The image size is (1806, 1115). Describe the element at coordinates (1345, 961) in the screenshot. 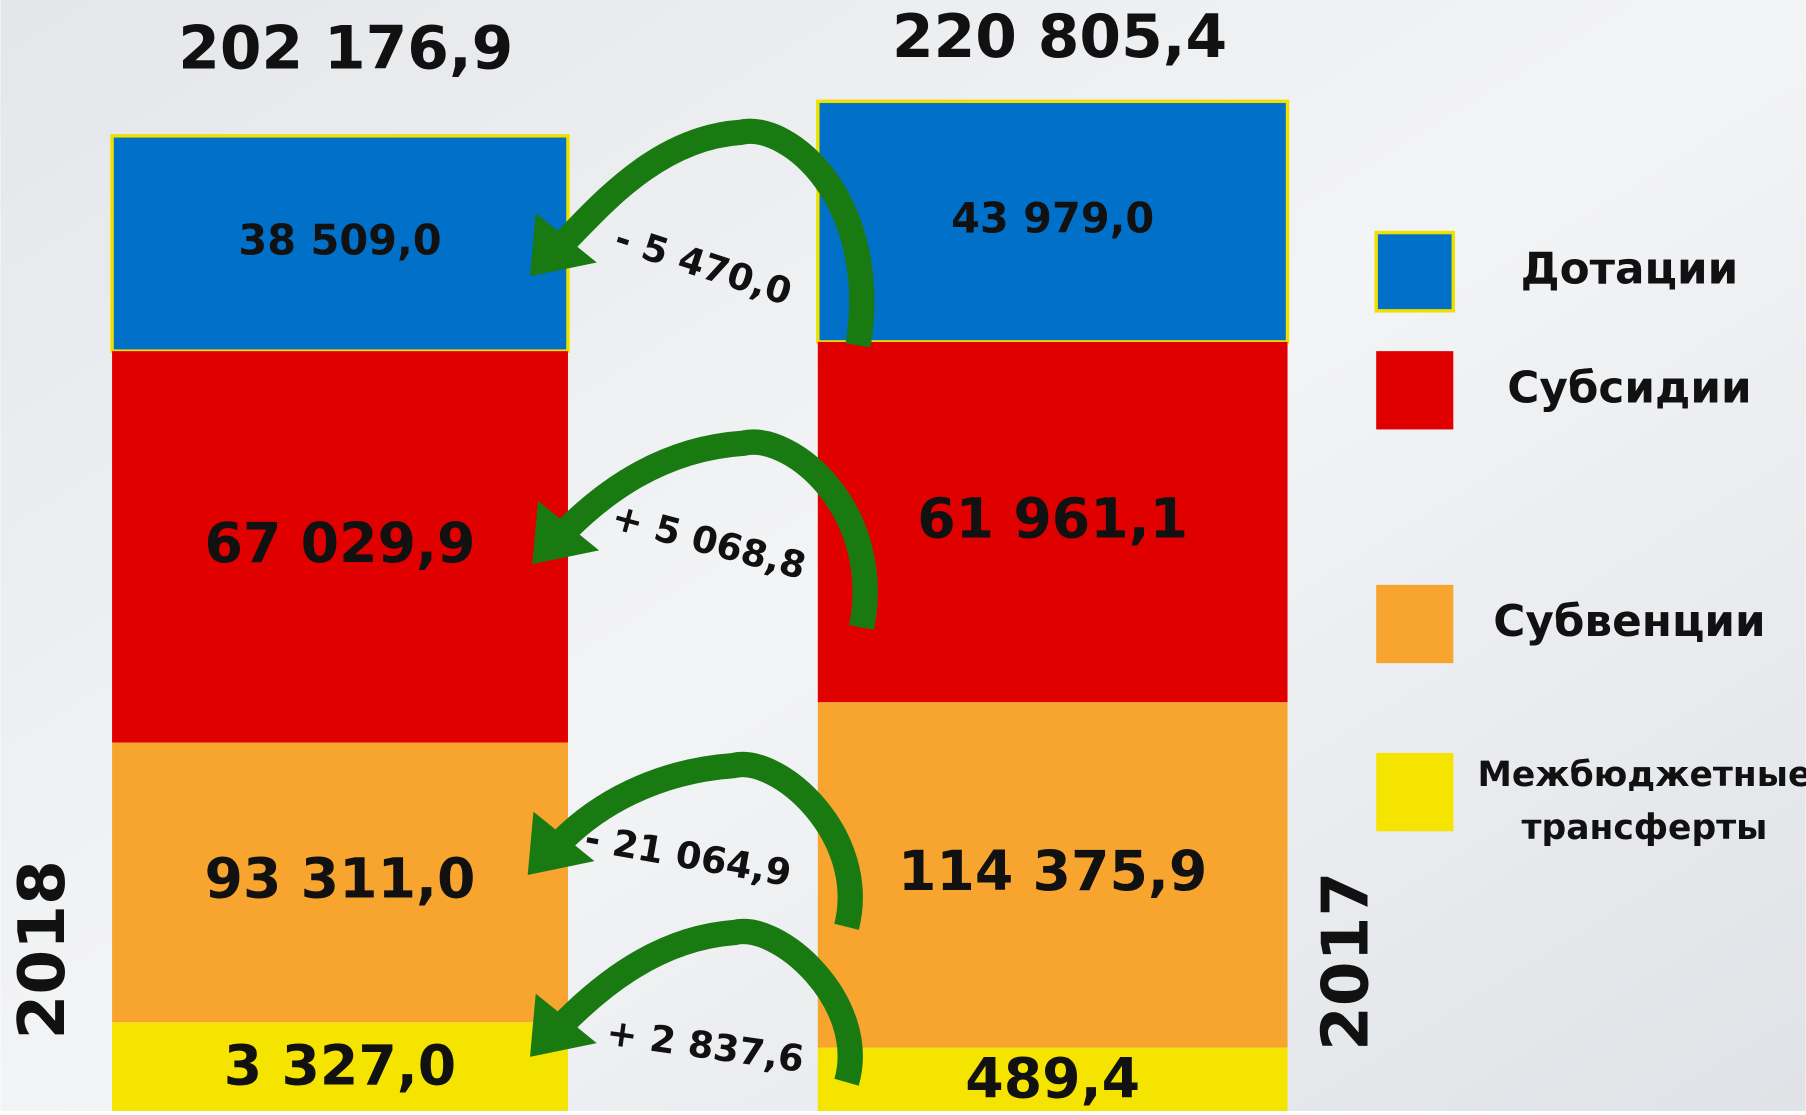

I see `year-label: 2017` at that location.